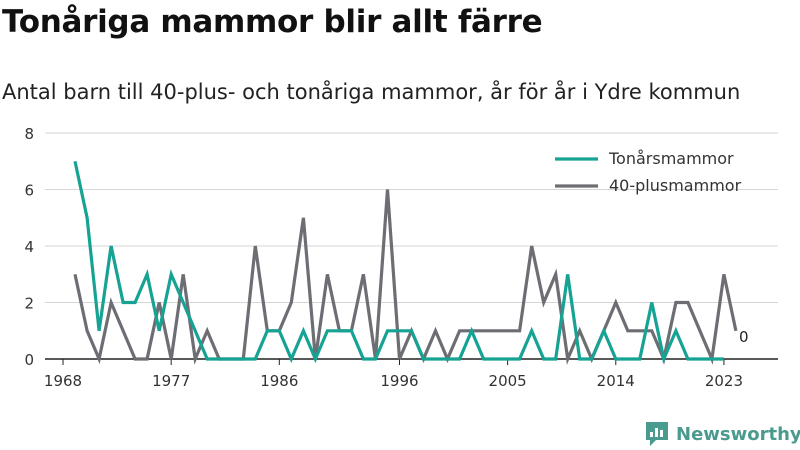 The height and width of the screenshot is (450, 800). What do you see at coordinates (63, 381) in the screenshot?
I see `x-tick-label: 1968` at bounding box center [63, 381].